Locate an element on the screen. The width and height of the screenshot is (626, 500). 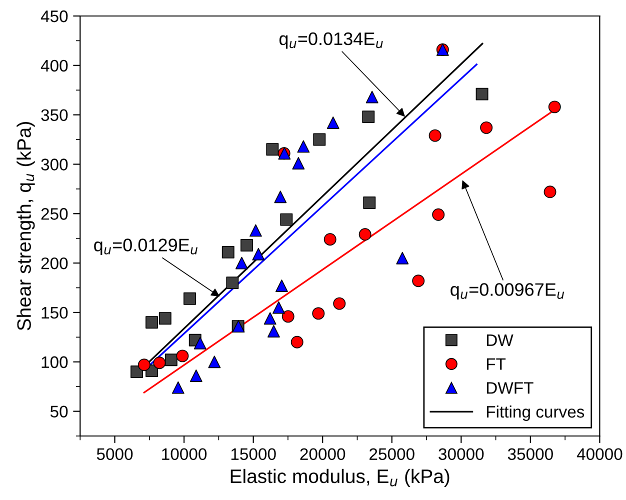
legend-label: FT is located at coordinates (496, 364).